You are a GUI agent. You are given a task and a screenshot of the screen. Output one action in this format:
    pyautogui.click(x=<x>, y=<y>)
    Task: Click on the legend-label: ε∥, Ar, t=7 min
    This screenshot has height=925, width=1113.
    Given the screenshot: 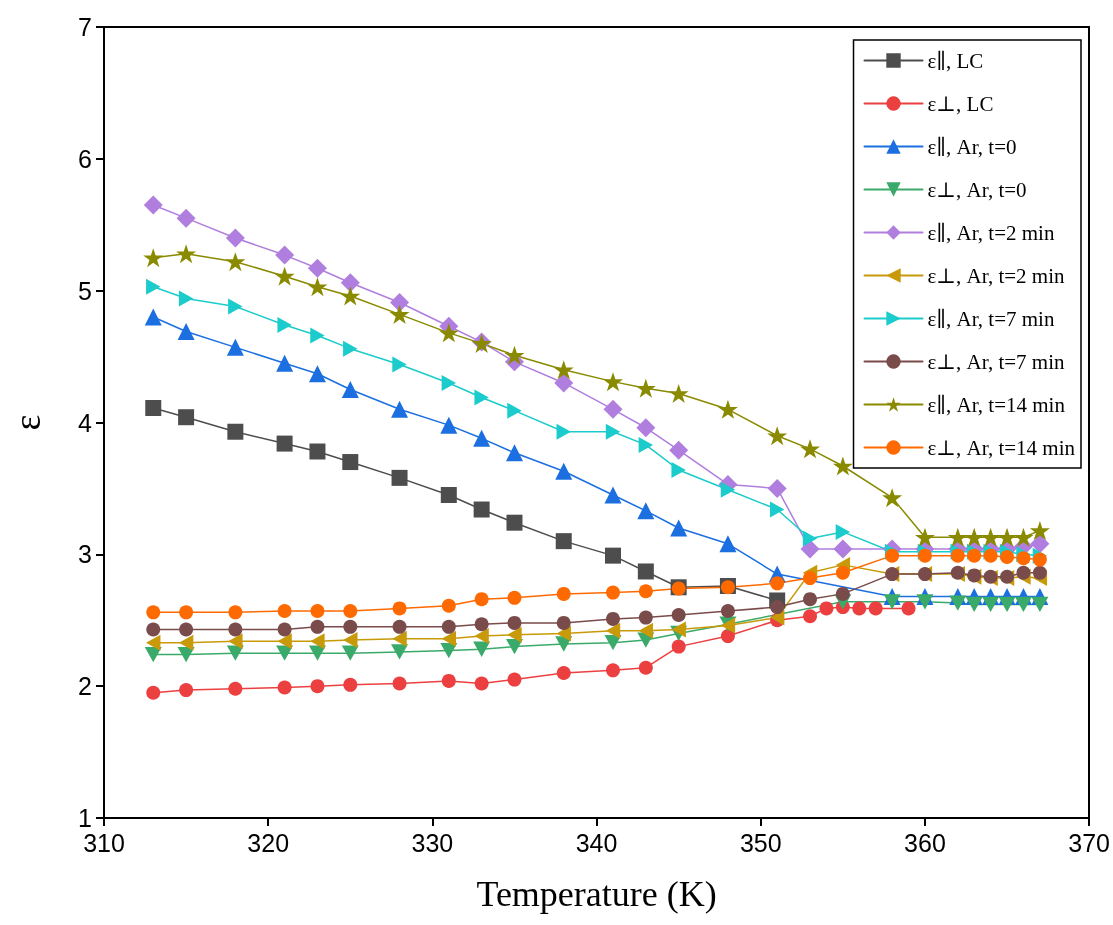 What is the action you would take?
    pyautogui.click(x=991, y=318)
    